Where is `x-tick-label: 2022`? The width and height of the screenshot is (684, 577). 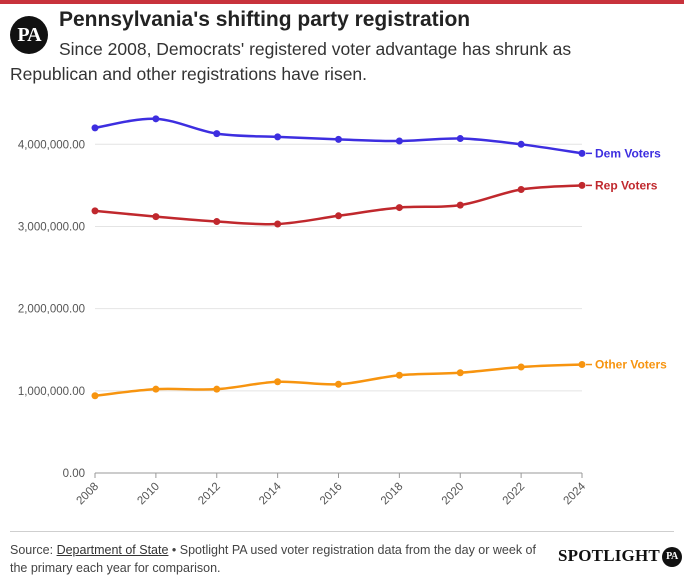
x-tick-label: 2022 is located at coordinates (514, 494).